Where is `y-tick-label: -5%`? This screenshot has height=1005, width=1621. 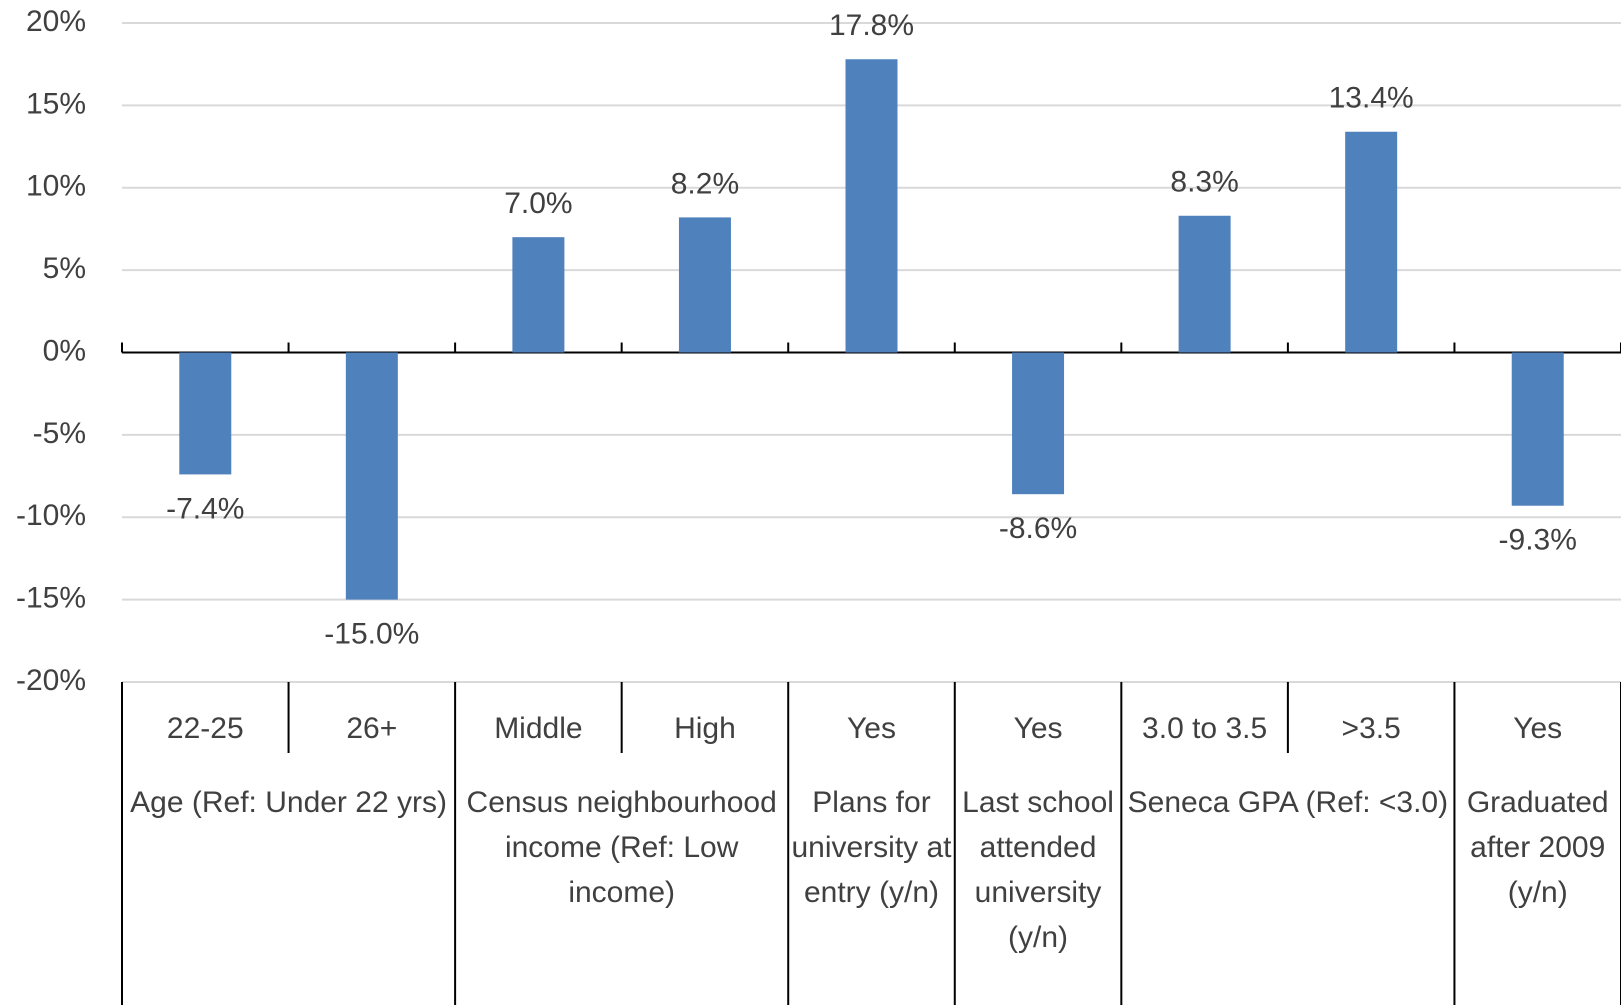 y-tick-label: -5% is located at coordinates (59, 433).